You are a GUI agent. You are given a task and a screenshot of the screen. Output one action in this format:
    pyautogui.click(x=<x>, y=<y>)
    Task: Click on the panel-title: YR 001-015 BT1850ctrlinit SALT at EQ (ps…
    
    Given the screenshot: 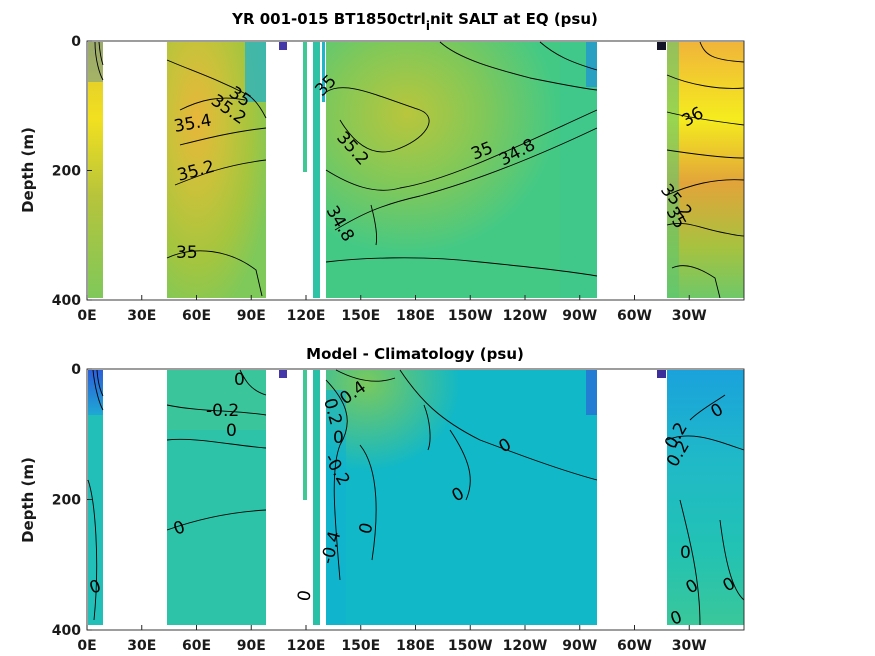 What is the action you would take?
    pyautogui.click(x=414, y=21)
    